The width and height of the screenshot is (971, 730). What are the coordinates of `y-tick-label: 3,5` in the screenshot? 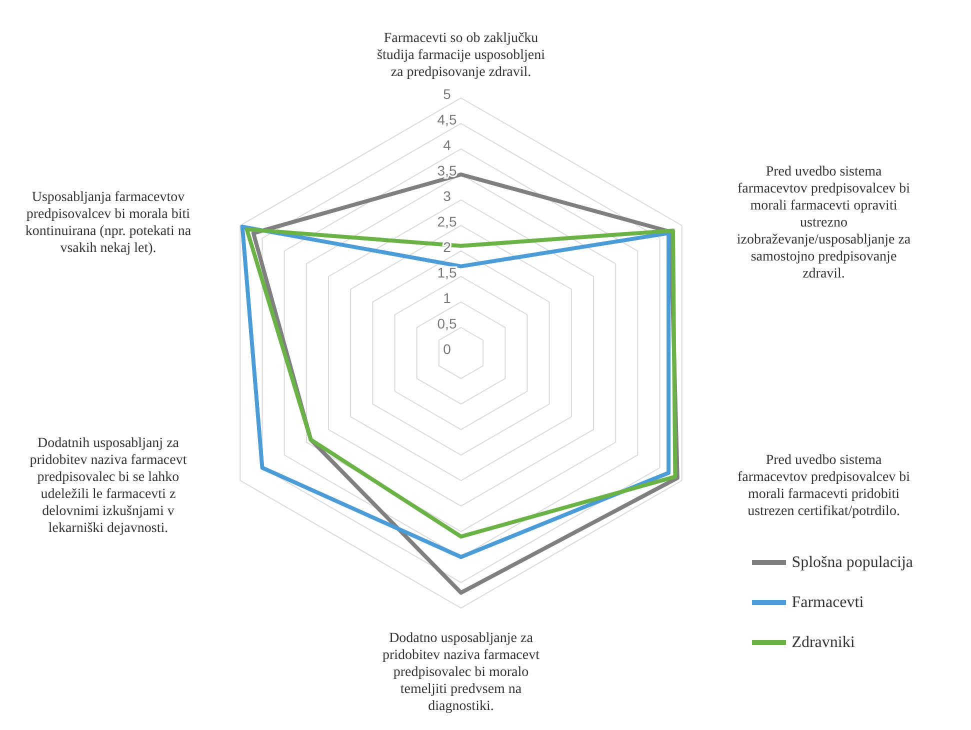 It's located at (447, 170).